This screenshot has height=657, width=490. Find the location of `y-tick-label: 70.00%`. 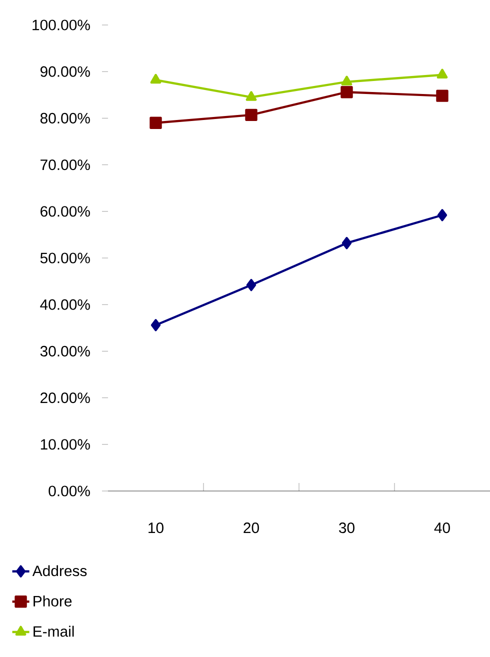

y-tick-label: 70.00% is located at coordinates (65, 165).